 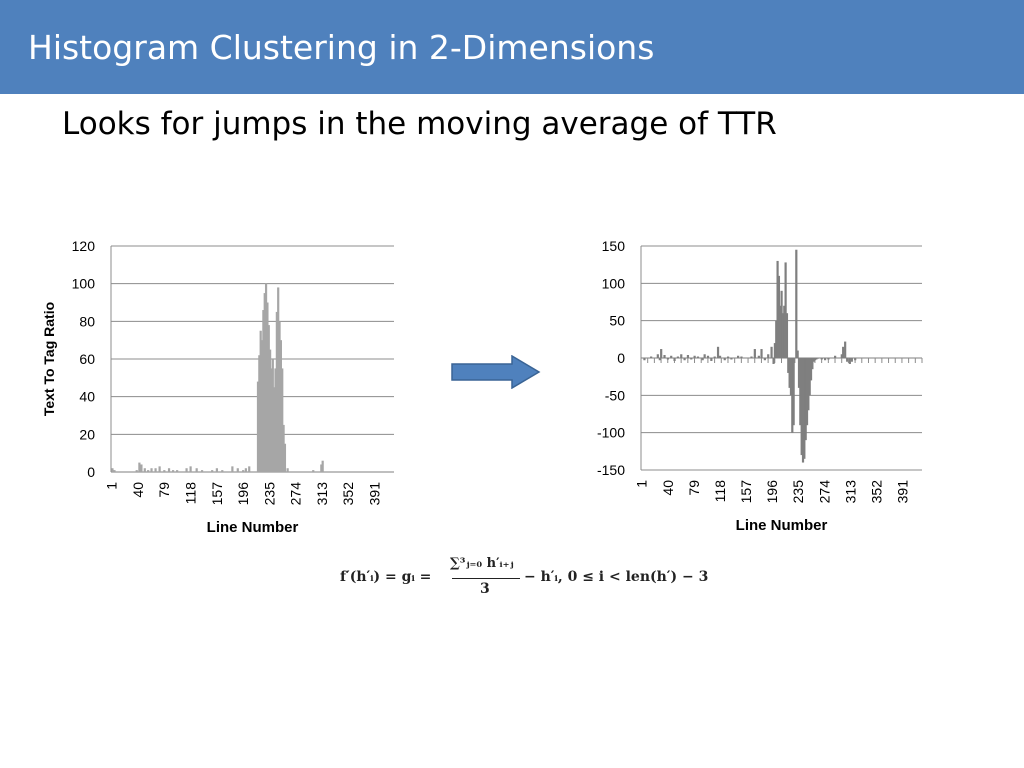 I want to click on y-axis-label: Text To Tag Ratio, so click(x=49, y=359).